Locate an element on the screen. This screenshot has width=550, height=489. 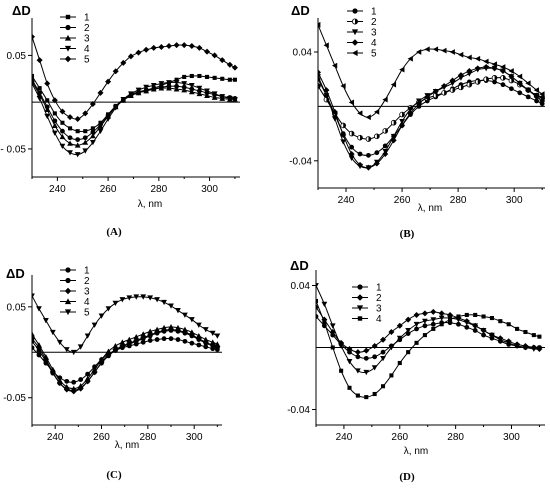
y-tick-label: 0.05 is located at coordinates (17, 56).